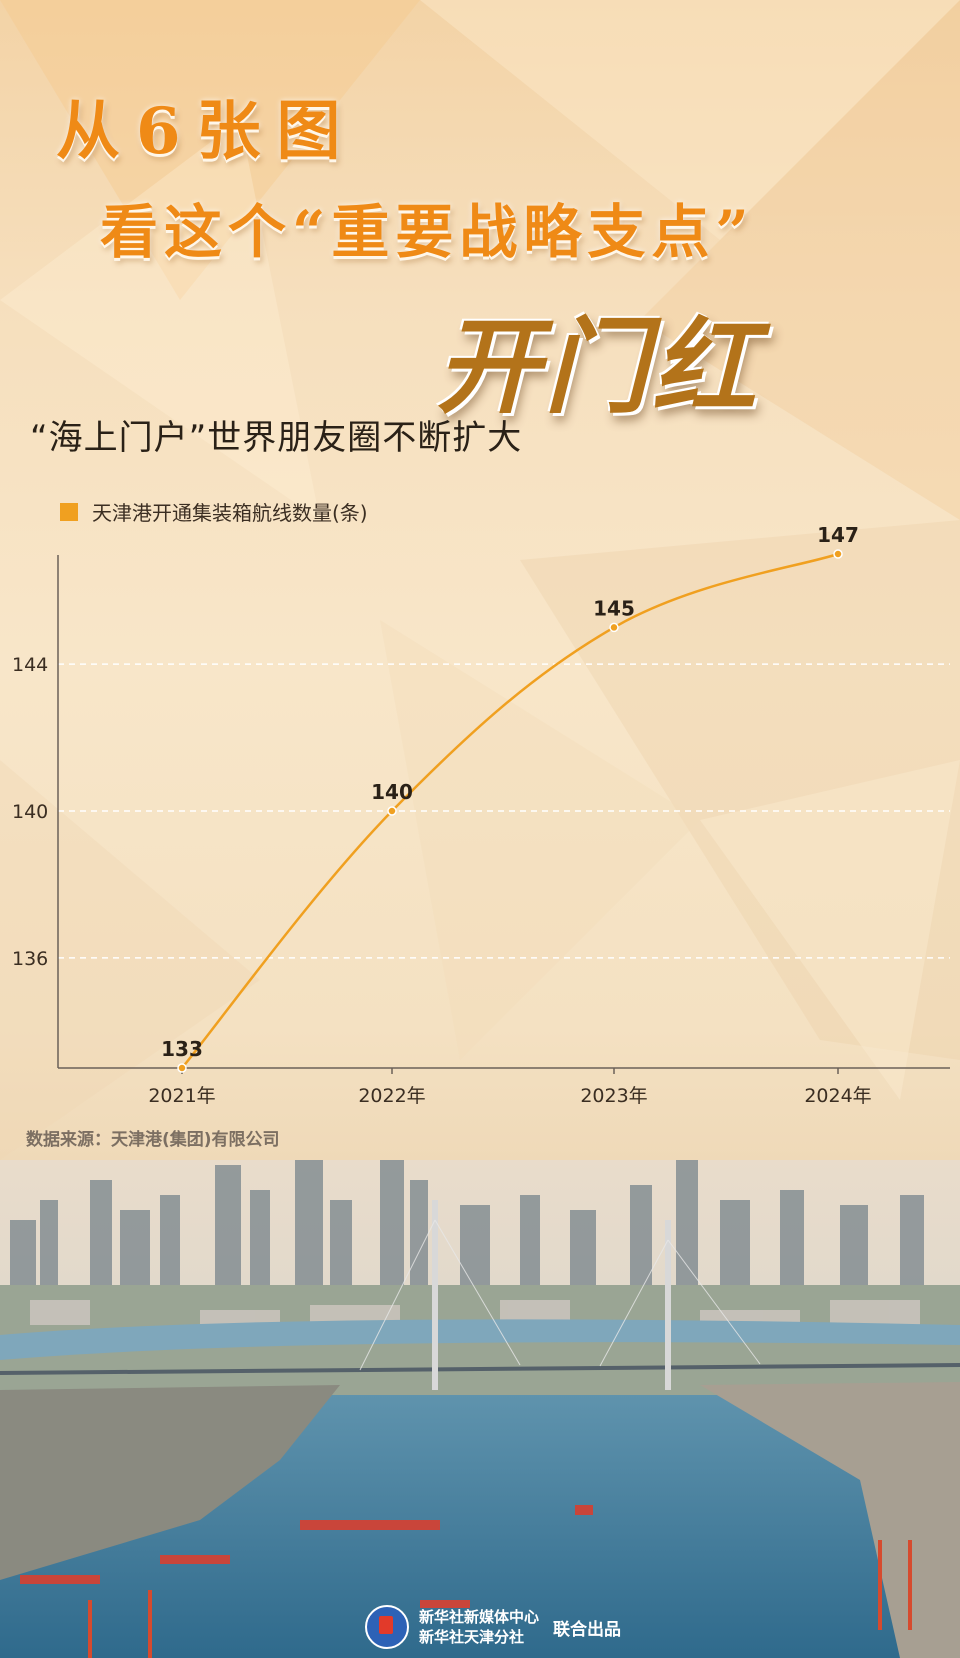  I want to click on data-label: 147, so click(838, 535).